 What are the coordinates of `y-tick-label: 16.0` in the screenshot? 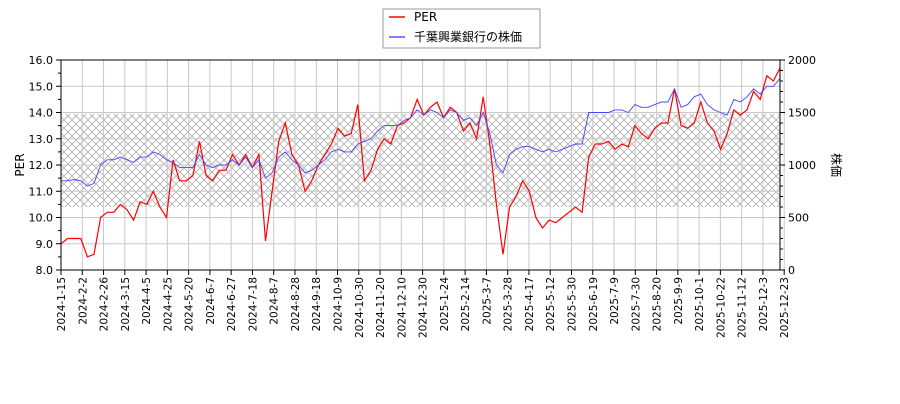 It's located at (41, 60).